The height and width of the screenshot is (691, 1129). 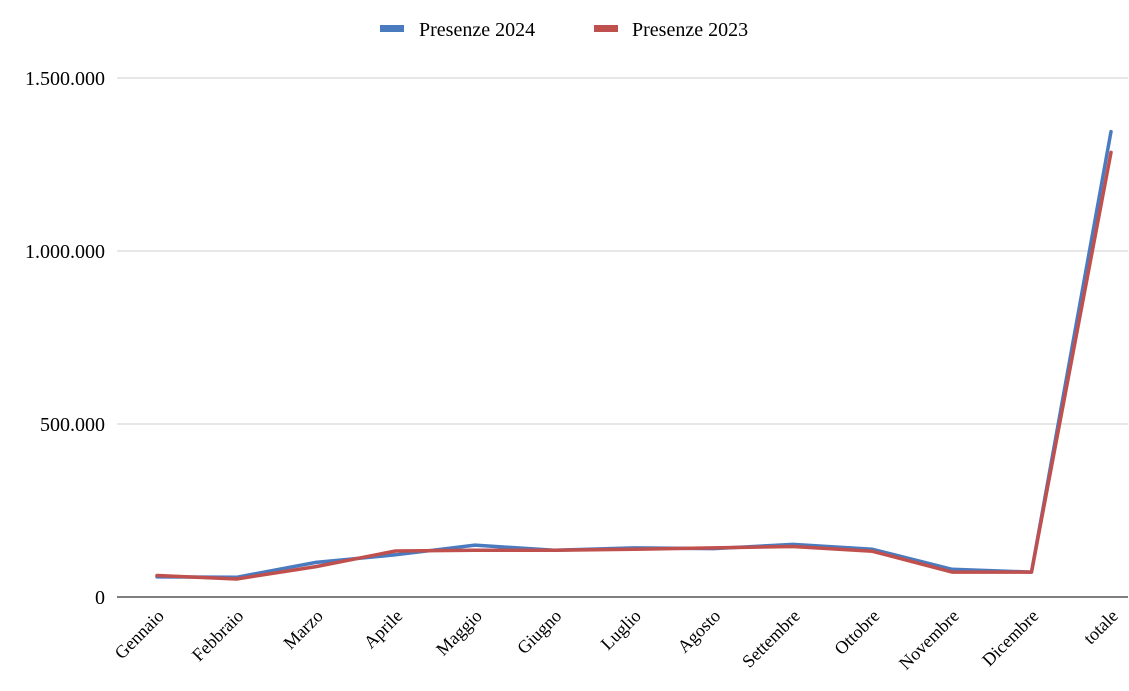 I want to click on x-tick-label: Settembre, so click(x=771, y=639).